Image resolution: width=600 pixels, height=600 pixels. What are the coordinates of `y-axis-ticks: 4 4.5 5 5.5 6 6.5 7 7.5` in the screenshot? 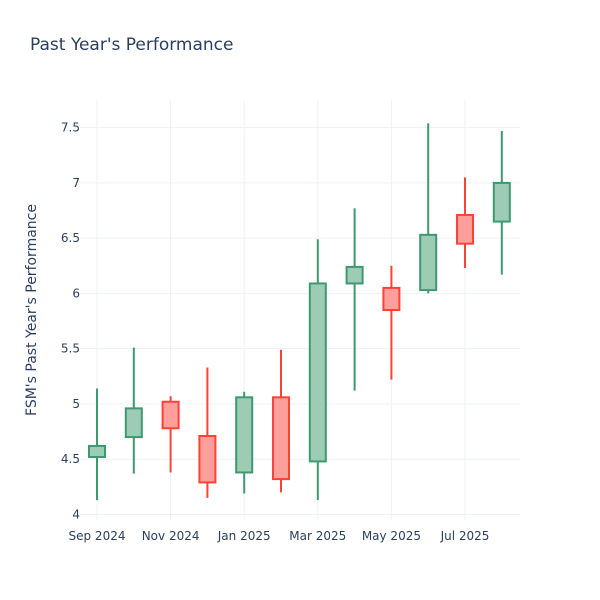 It's located at (70, 321).